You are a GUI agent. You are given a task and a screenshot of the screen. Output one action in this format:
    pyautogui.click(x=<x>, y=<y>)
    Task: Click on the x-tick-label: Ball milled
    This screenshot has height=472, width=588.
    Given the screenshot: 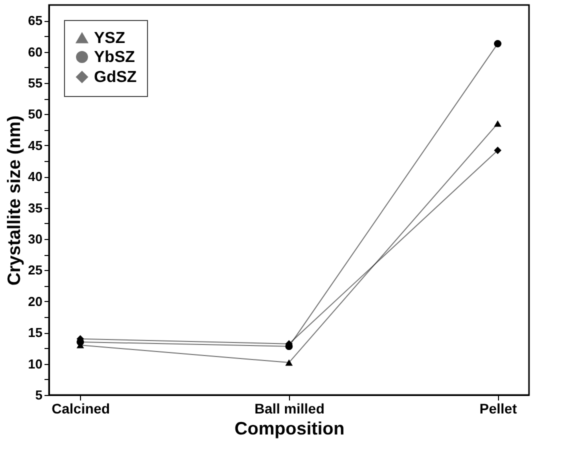 What is the action you would take?
    pyautogui.click(x=289, y=408)
    